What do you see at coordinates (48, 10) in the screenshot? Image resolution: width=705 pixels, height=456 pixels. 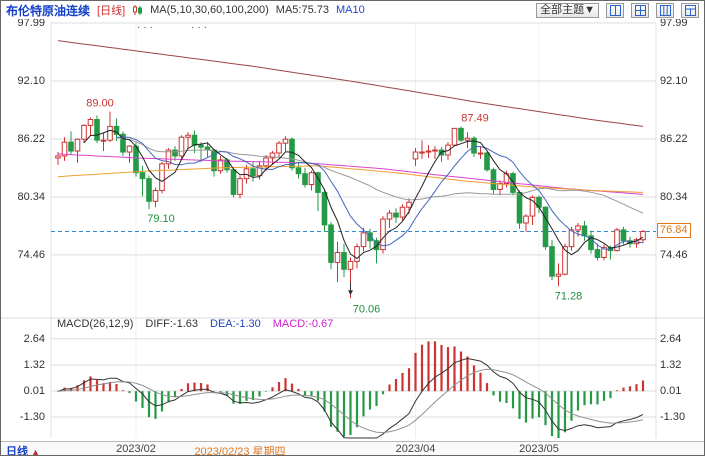 I see `instrument-title: 布伦特原油连续` at bounding box center [48, 10].